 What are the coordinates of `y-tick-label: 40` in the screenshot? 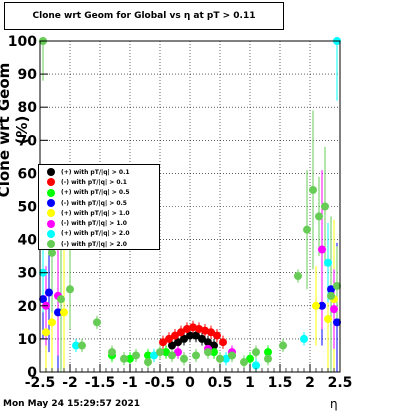 It's located at (28, 241).